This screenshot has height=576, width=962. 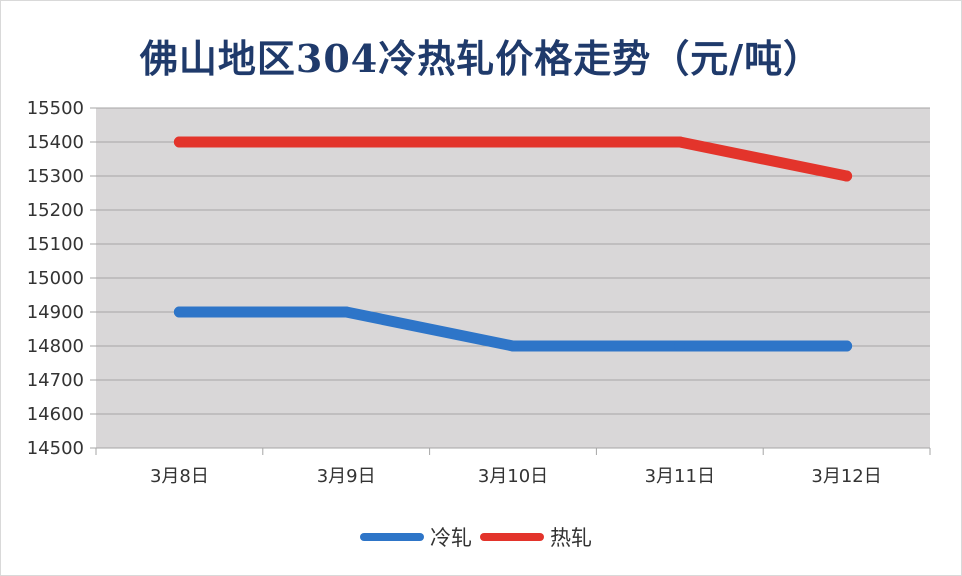 I want to click on y-tick-label: 14600, so click(x=55, y=414).